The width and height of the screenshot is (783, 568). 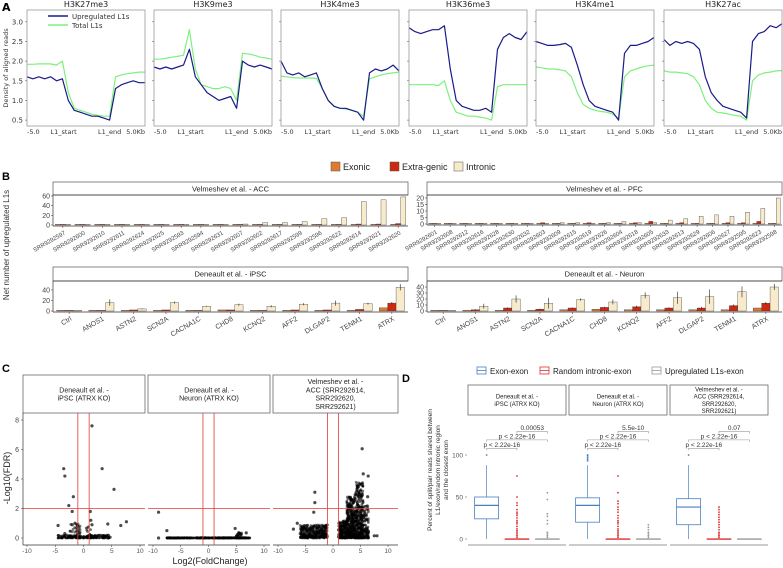 What do you see at coordinates (264, 551) in the screenshot?
I see `x-tick-label: 10` at bounding box center [264, 551].